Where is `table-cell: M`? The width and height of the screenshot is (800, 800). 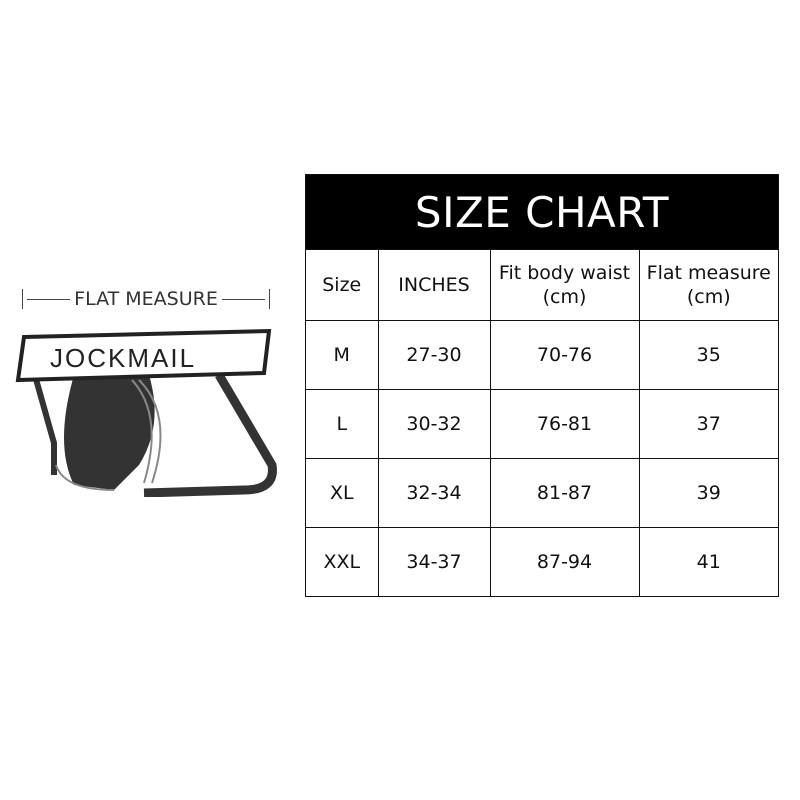 table-cell: M is located at coordinates (342, 355).